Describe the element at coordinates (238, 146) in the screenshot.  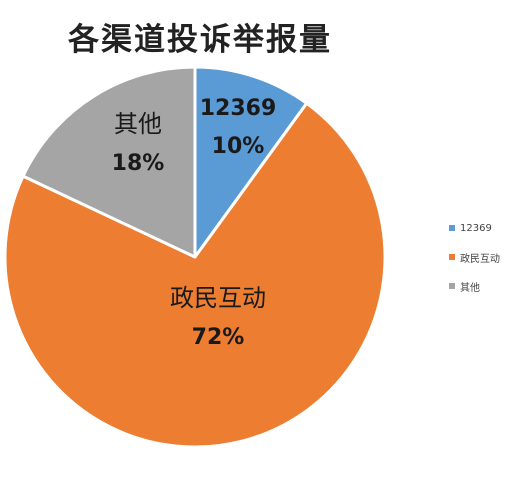
I see `data-label-pct-12369: 10%` at that location.